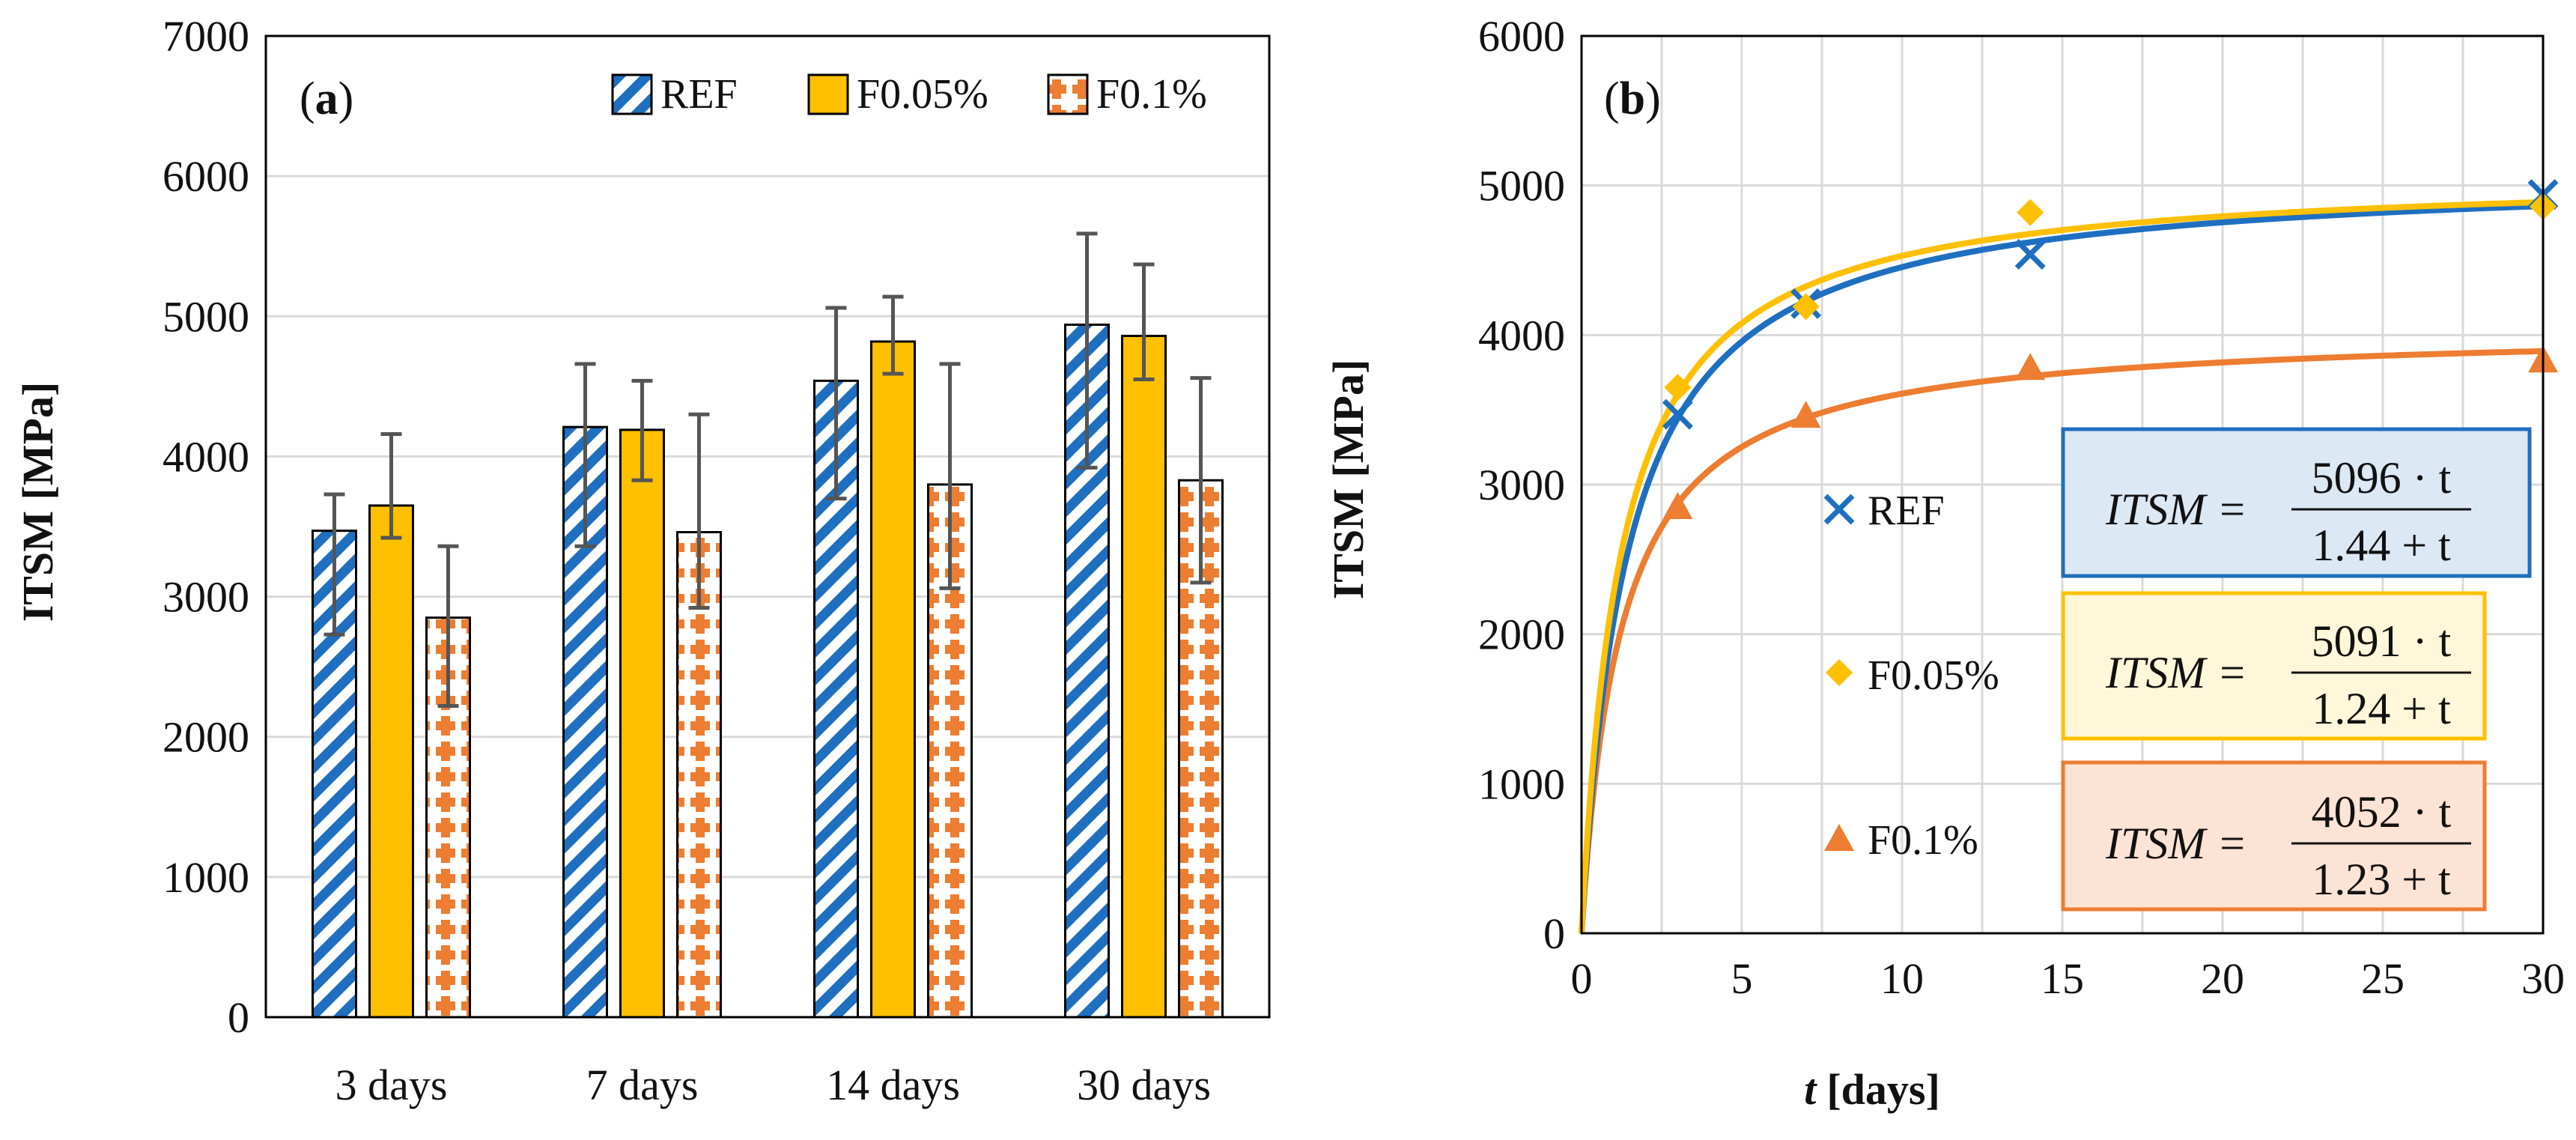 The image size is (2576, 1140). I want to click on x-tick-label: 0, so click(1582, 978).